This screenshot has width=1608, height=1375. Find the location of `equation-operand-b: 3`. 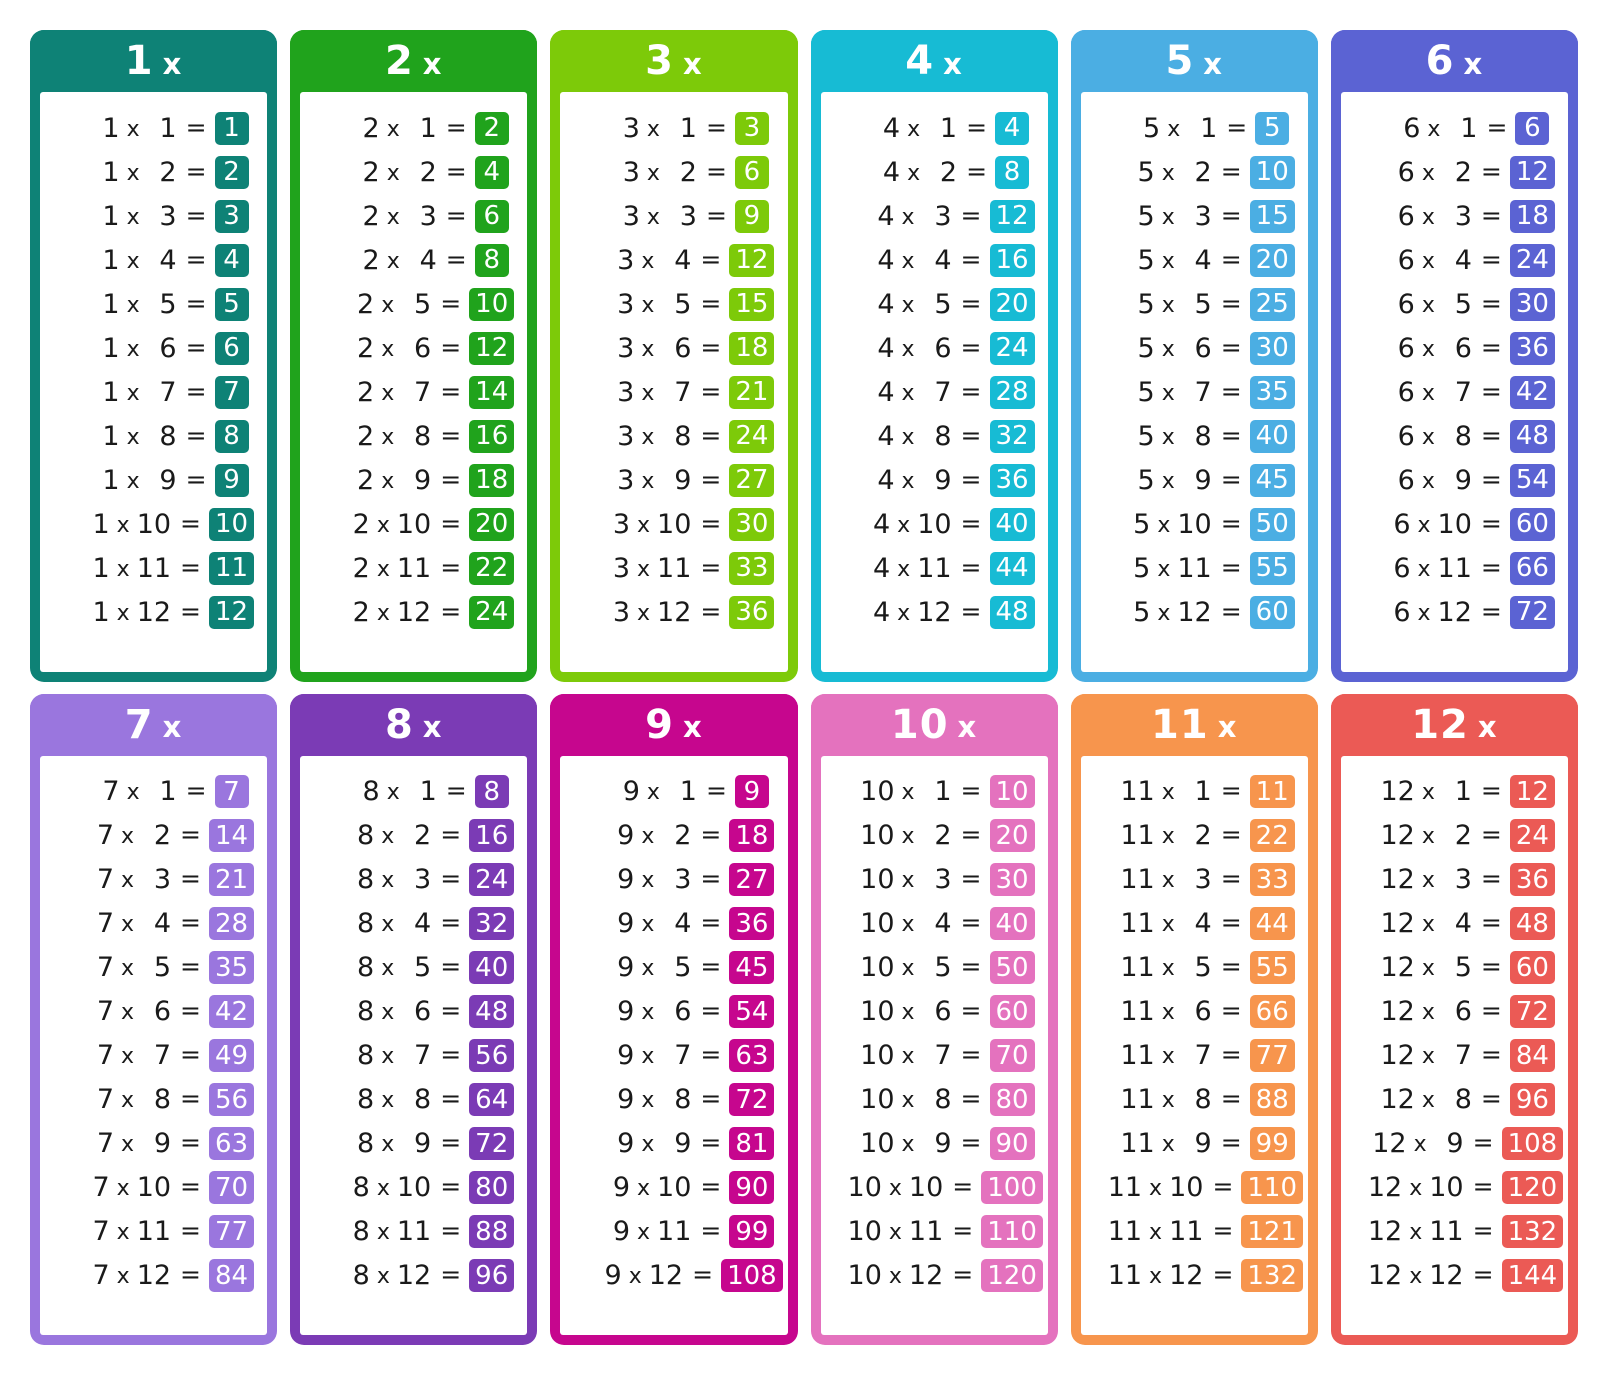

equation-operand-b: 3 is located at coordinates (428, 216).